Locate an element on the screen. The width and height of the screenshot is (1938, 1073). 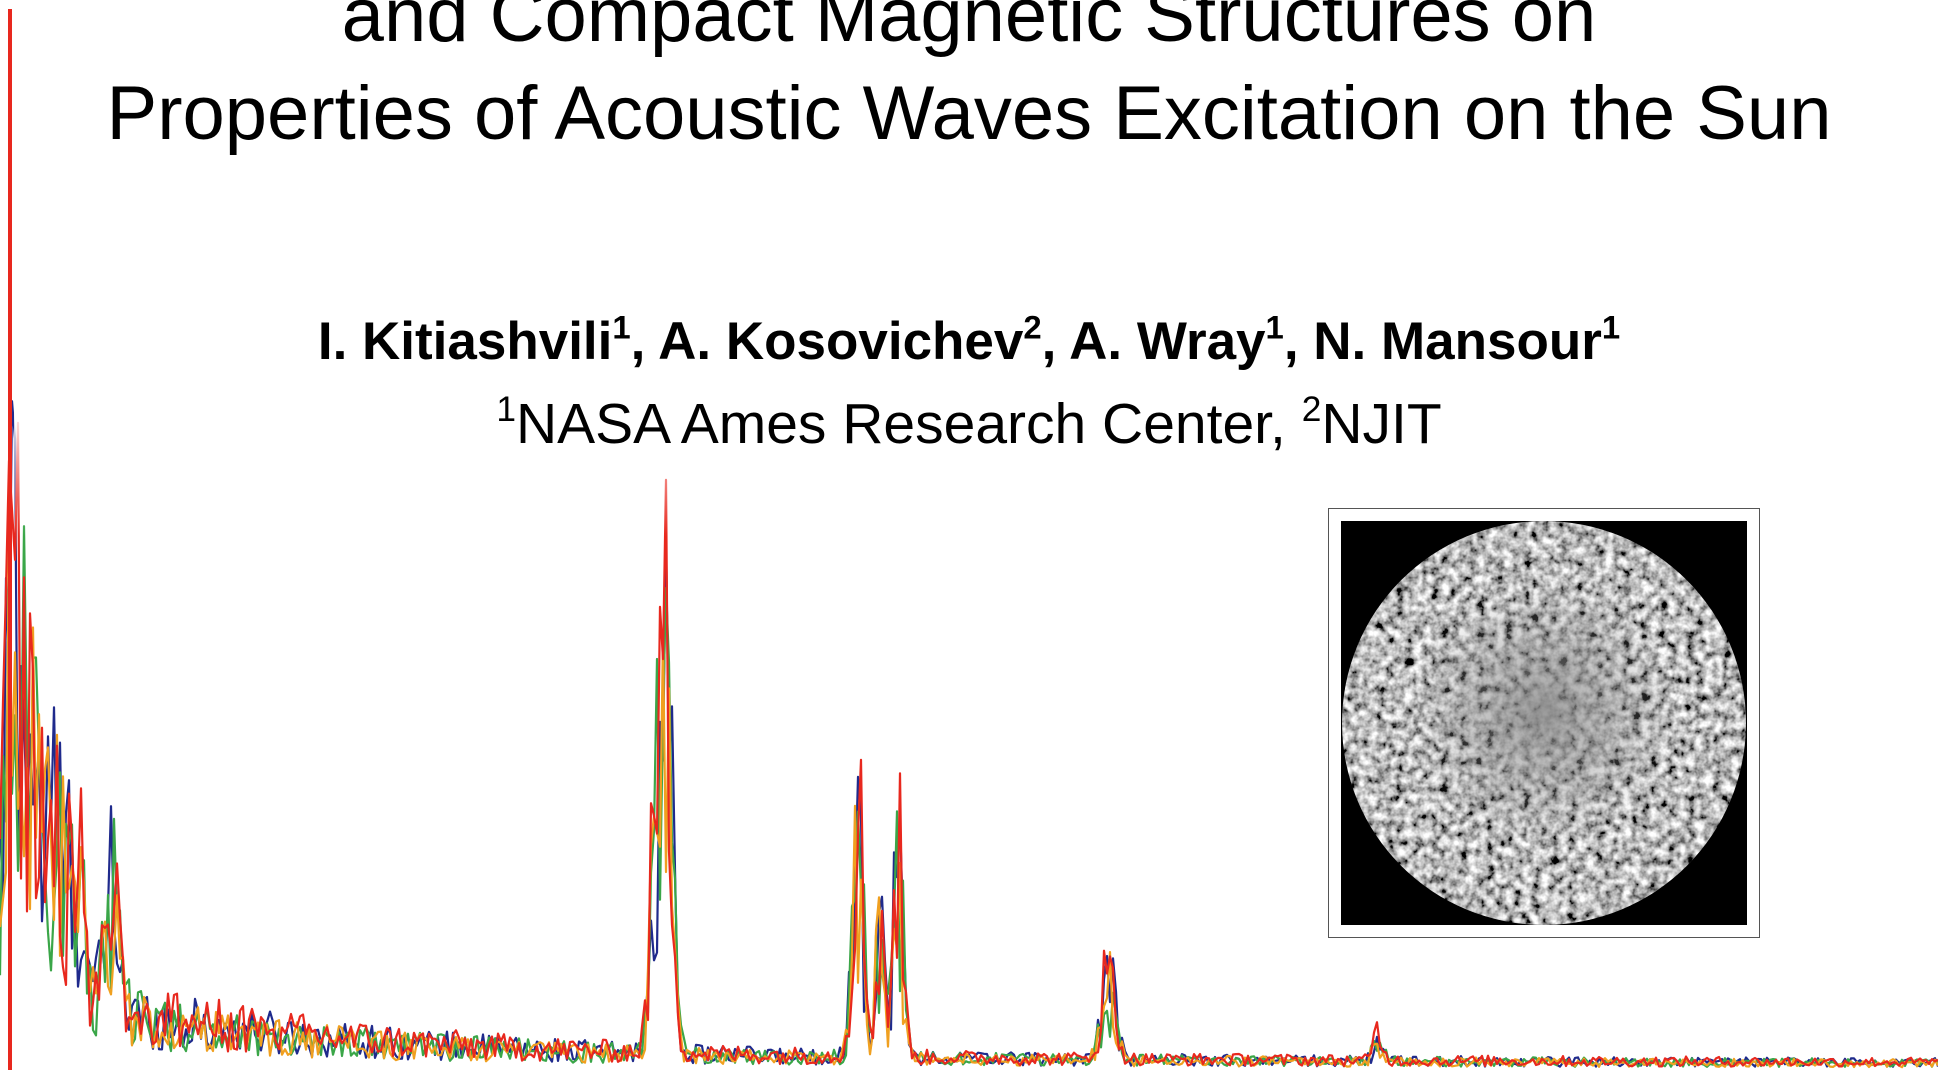
affiliation-number: 1 is located at coordinates (506, 410).